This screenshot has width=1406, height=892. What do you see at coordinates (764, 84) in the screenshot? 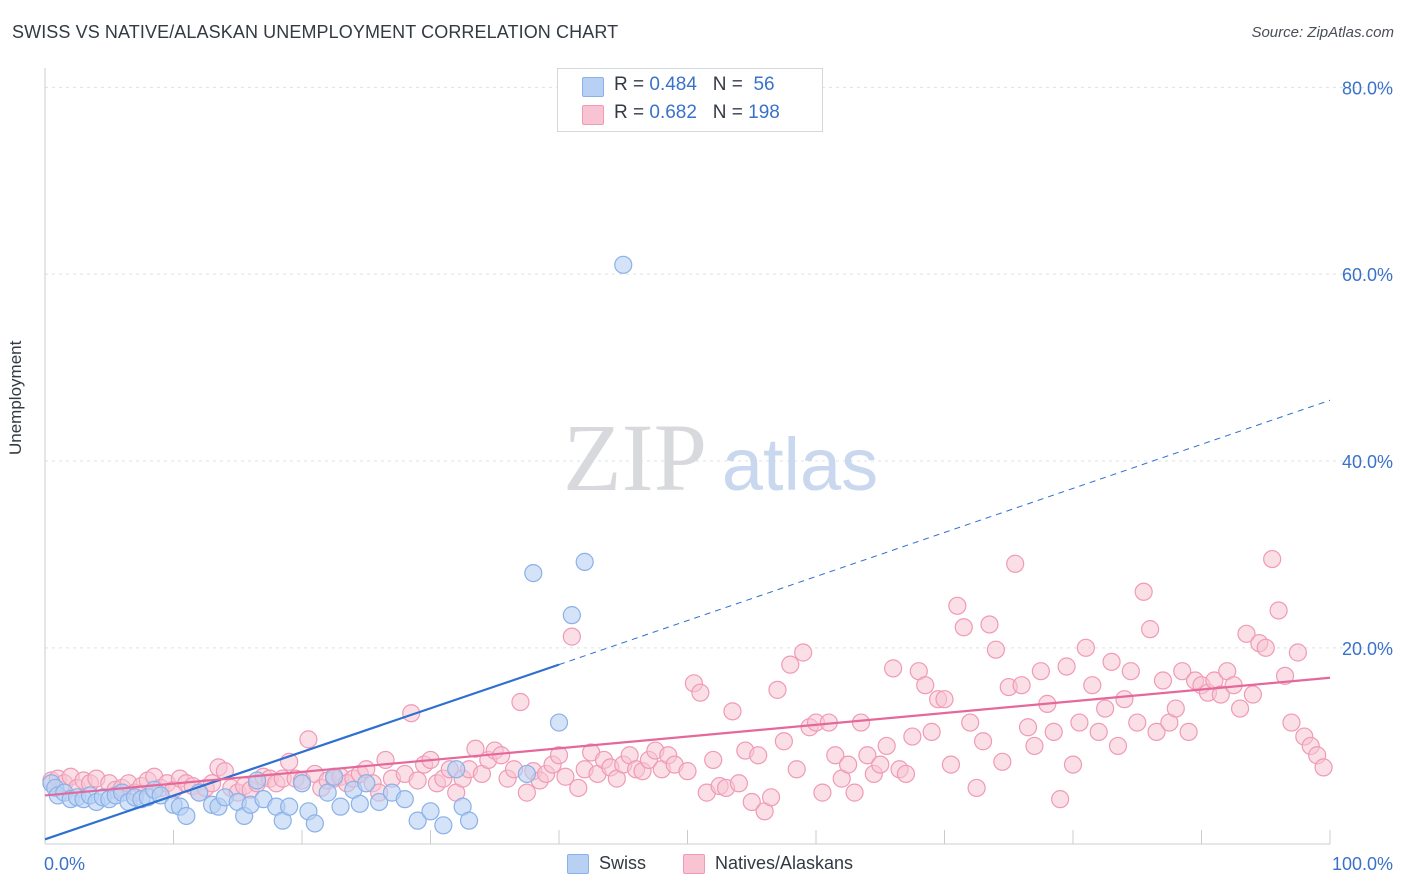
I see `n-value: 56` at bounding box center [764, 84].